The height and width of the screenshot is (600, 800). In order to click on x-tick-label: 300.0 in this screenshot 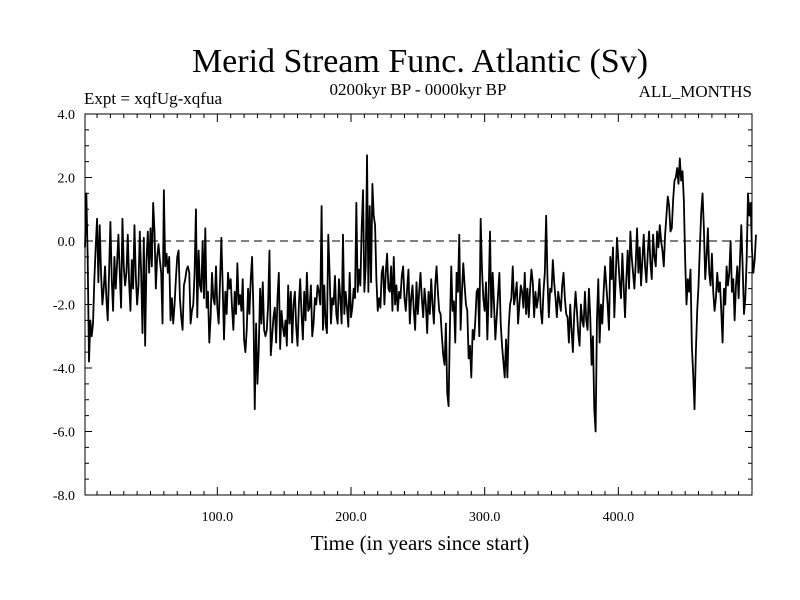, I will do `click(485, 517)`.